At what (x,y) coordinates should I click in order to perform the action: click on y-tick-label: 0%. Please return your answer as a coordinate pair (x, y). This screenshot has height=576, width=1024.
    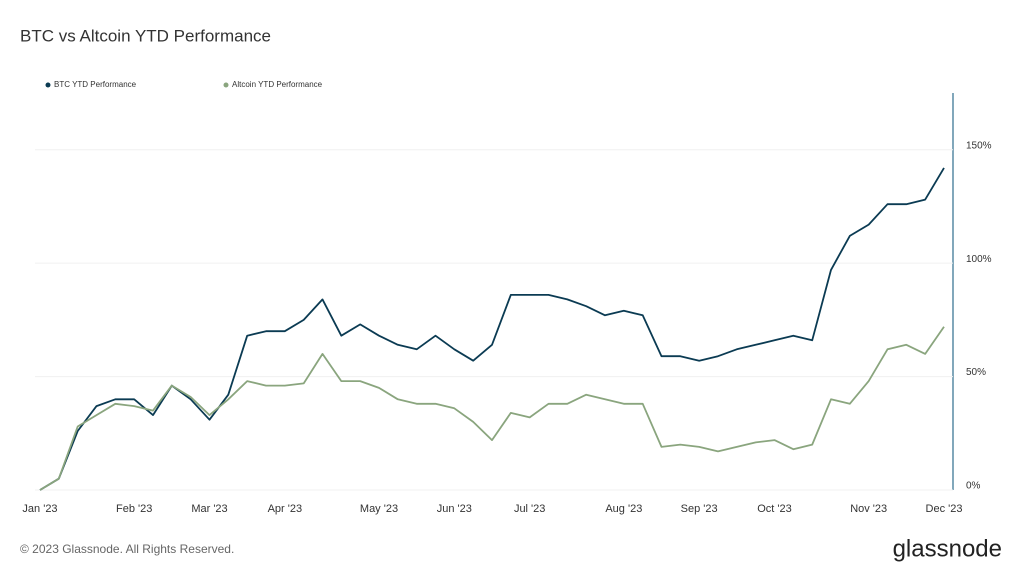
    Looking at the image, I should click on (973, 486).